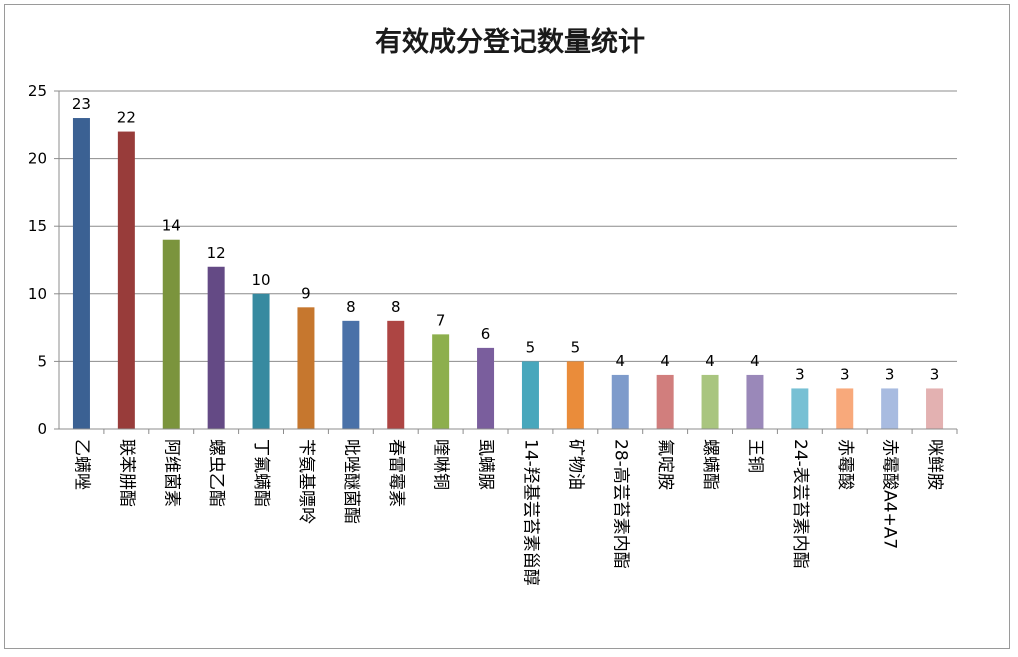 The width and height of the screenshot is (1018, 657). Describe the element at coordinates (42, 429) in the screenshot. I see `y-tick-label: 0` at that location.